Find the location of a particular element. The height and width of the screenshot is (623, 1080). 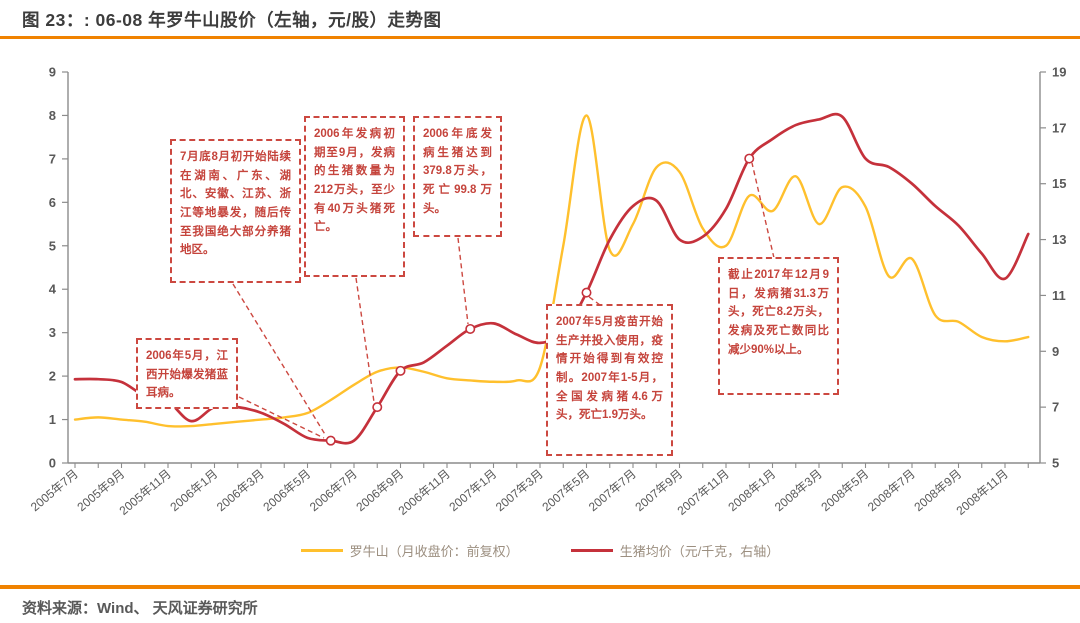

y-tick-label-right: 19 is located at coordinates (1059, 72).